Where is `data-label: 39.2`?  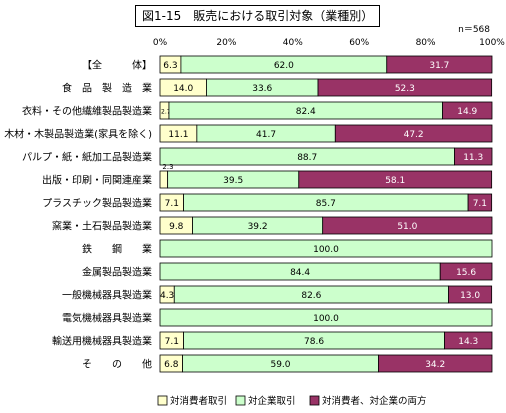
data-label: 39.2 is located at coordinates (258, 227).